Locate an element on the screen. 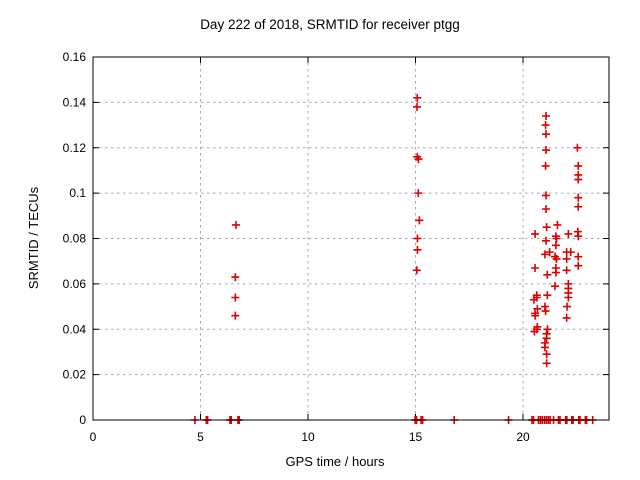  y-tick-label: 0.14 is located at coordinates (75, 102).